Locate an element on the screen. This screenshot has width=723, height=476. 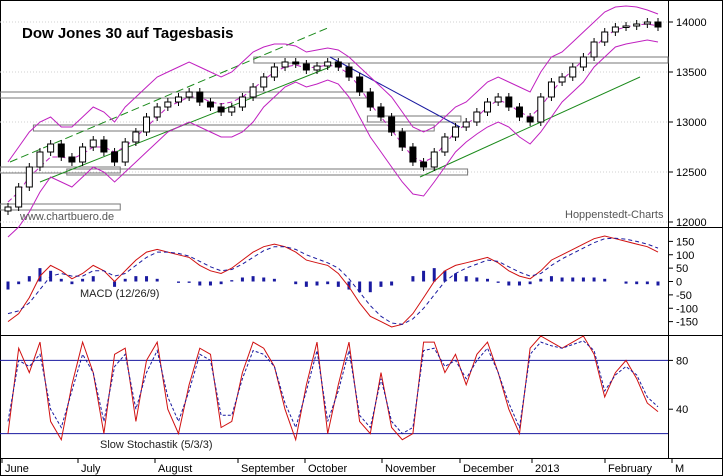
price-tick-label: 13500 is located at coordinates (691, 73).